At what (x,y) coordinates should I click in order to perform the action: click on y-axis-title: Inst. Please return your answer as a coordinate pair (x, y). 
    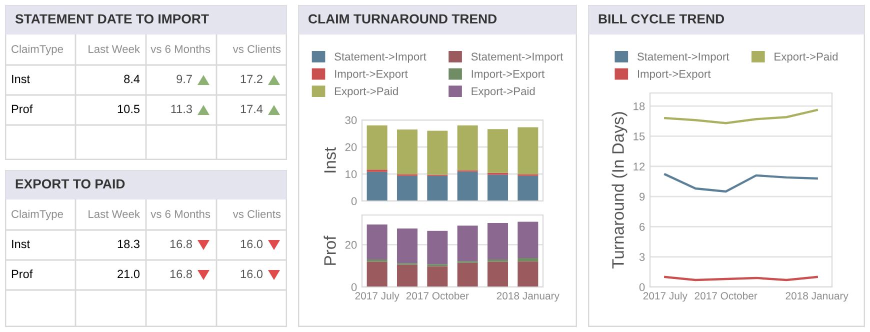
    Looking at the image, I should click on (330, 159).